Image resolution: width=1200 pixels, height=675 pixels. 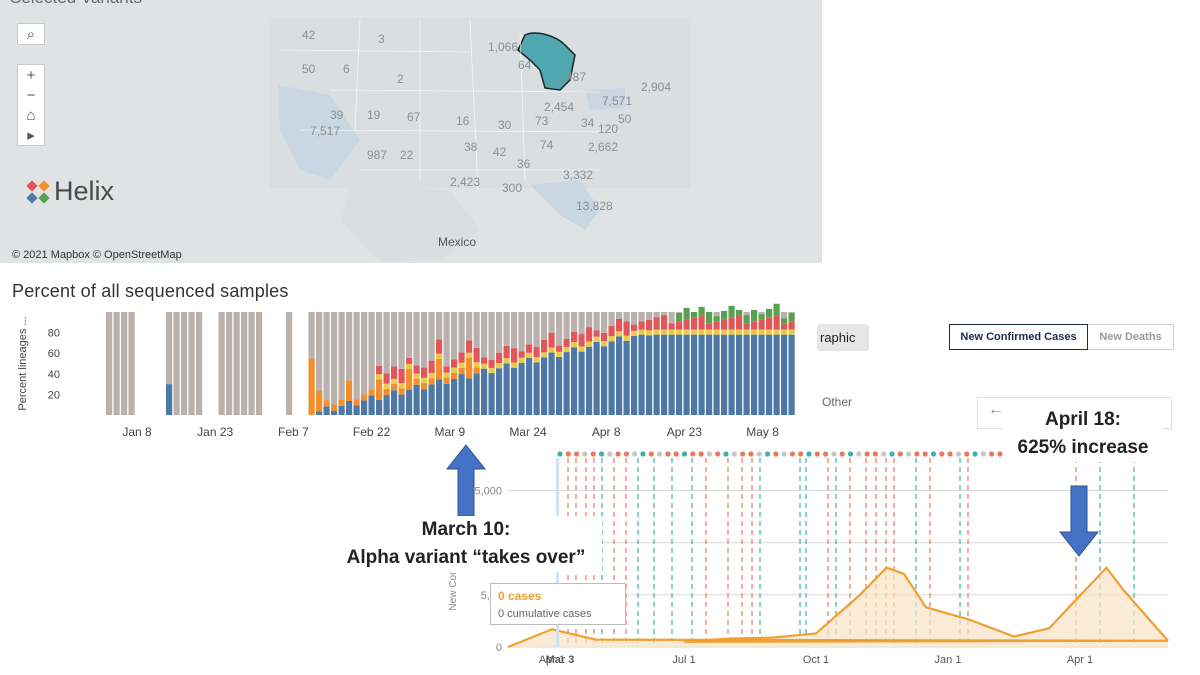 I want to click on home-icon: ⌂, so click(x=31, y=115).